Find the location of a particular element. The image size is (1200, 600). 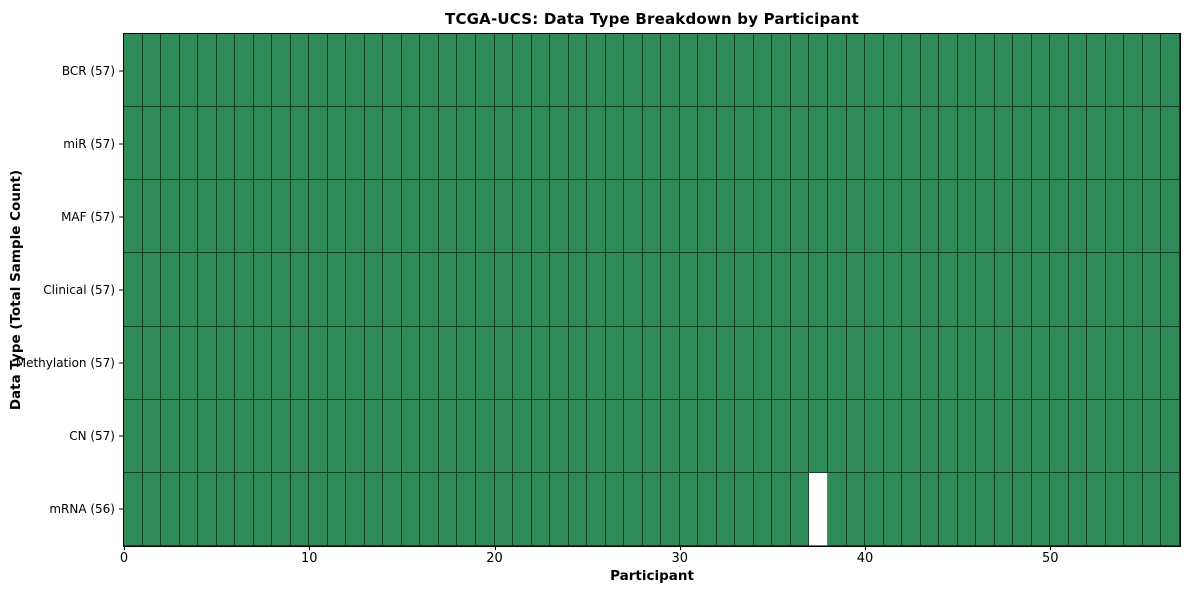

cell-Methylation-p20-present is located at coordinates (504, 363).